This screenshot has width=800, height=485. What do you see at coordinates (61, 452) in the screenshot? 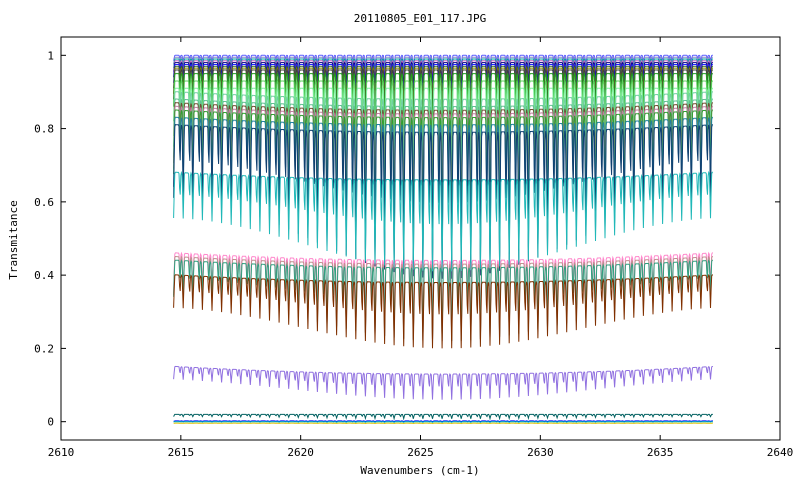
I see `x-tick-label: 2610` at bounding box center [61, 452].